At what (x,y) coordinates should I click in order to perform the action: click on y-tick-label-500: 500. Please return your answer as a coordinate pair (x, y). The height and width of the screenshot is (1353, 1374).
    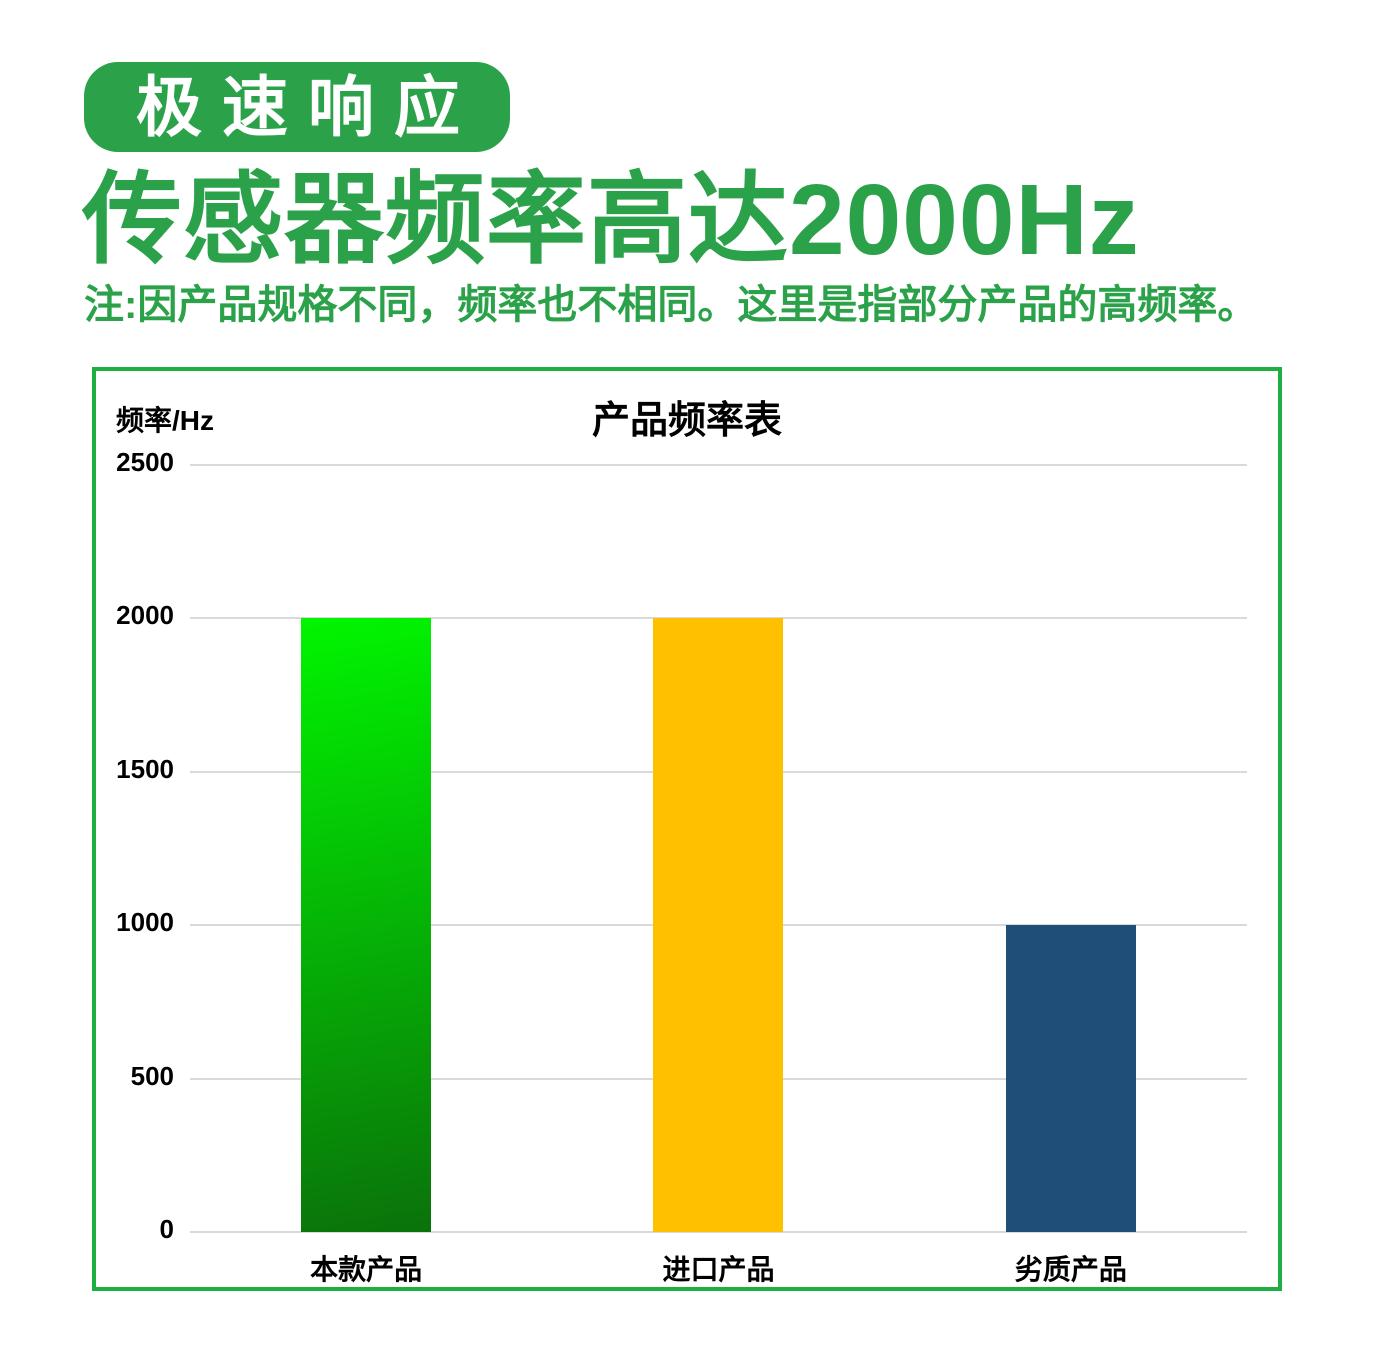
    Looking at the image, I should click on (152, 1075).